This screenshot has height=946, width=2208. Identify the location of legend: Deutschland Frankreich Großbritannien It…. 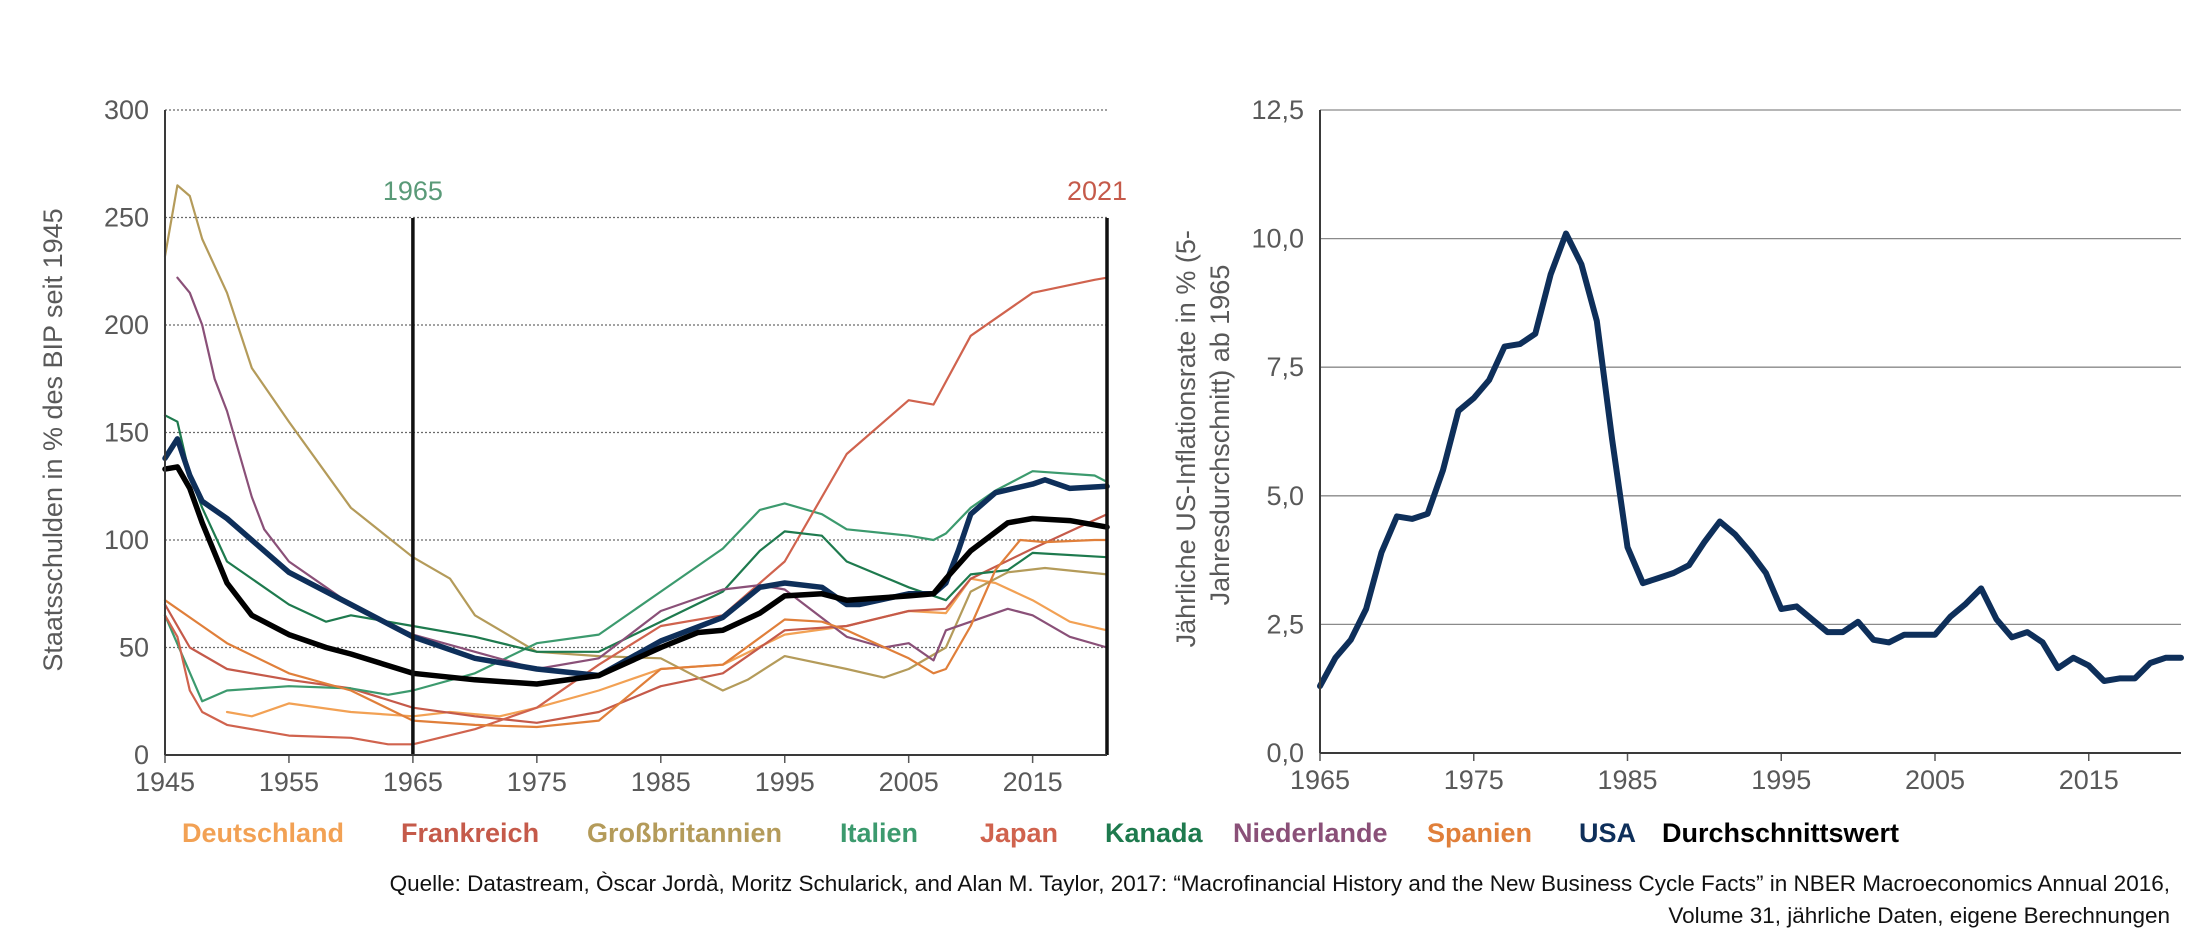
(1104, 838).